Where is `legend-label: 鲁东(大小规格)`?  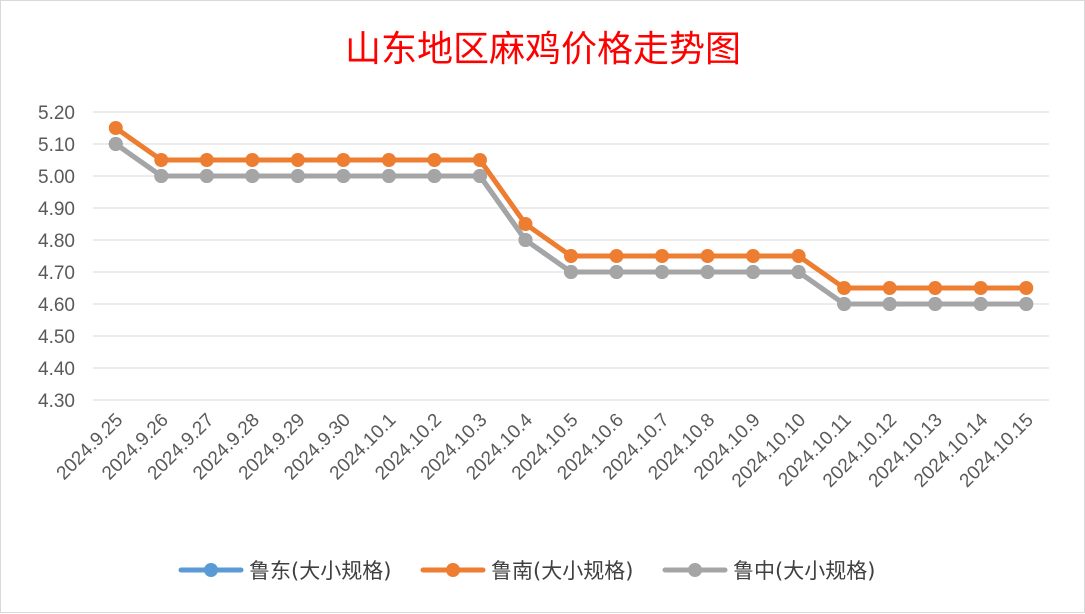 legend-label: 鲁东(大小规格) is located at coordinates (320, 571).